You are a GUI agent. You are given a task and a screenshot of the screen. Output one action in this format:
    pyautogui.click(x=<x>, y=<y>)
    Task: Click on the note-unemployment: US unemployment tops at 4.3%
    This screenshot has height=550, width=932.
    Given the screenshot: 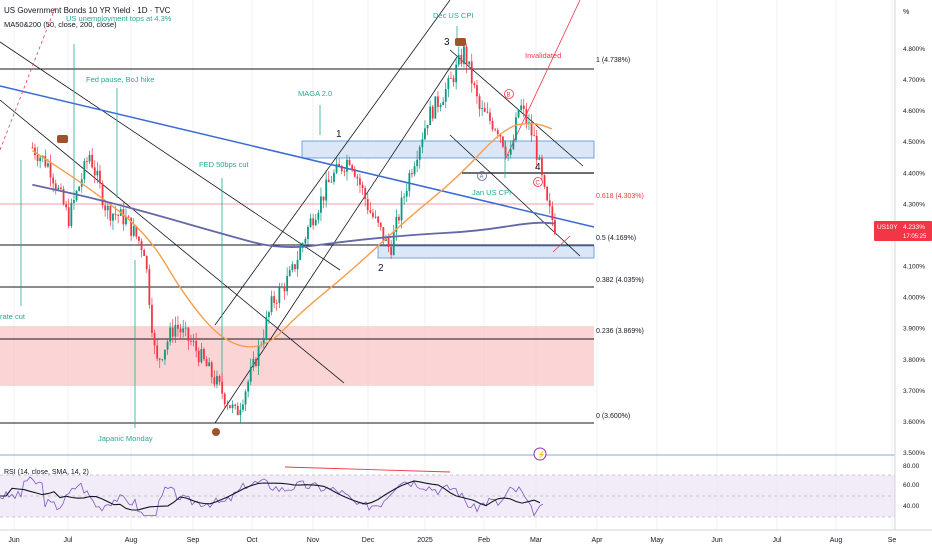 What is the action you would take?
    pyautogui.click(x=119, y=18)
    